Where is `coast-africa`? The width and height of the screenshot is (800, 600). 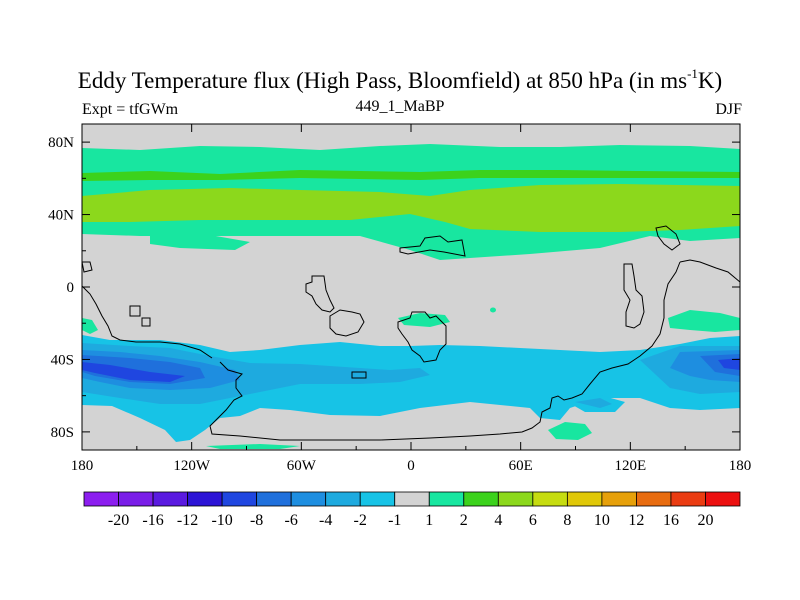
coast-africa is located at coordinates (422, 337).